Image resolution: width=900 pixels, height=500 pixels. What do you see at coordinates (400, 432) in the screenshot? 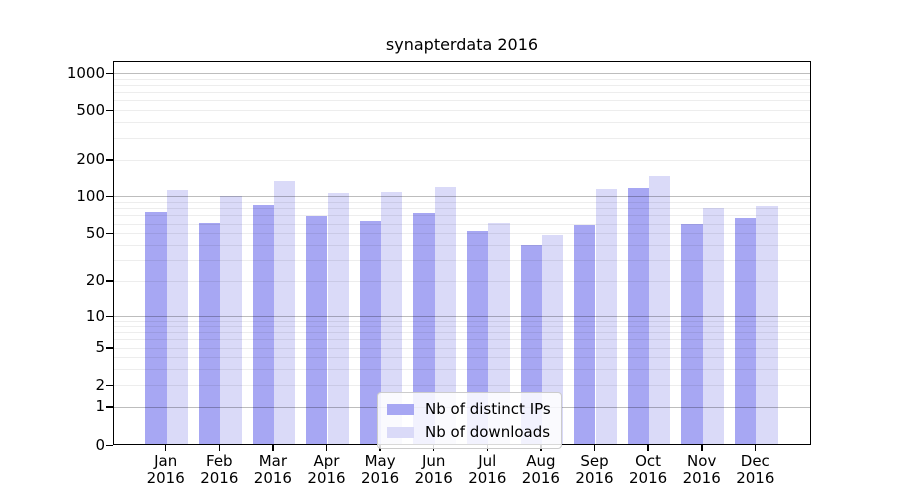
I see `legend-swatch-downloads` at bounding box center [400, 432].